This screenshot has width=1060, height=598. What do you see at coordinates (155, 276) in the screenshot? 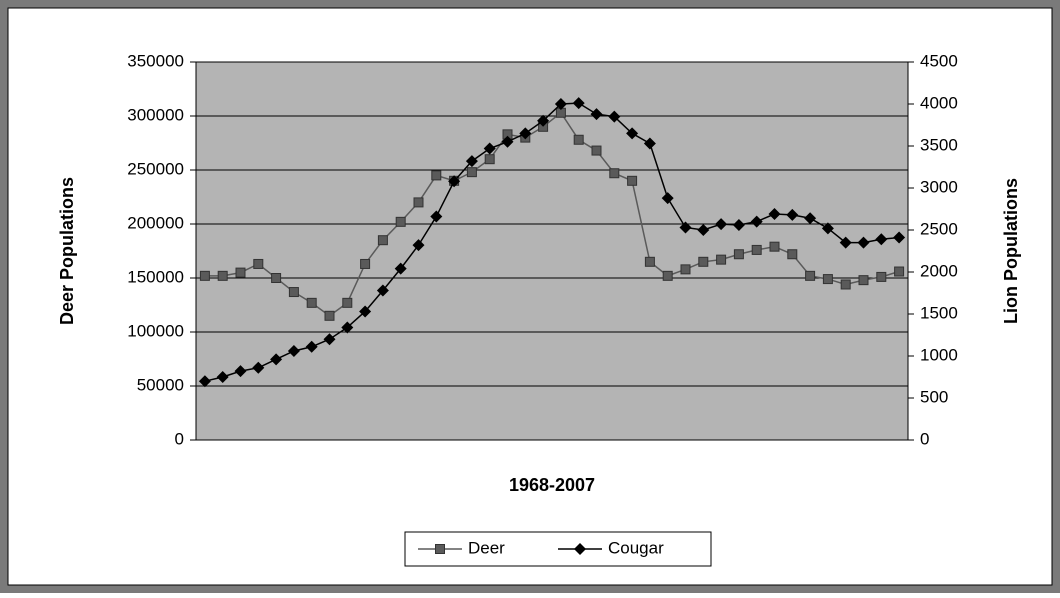
I see `y-tick-label: 150000` at bounding box center [155, 276].